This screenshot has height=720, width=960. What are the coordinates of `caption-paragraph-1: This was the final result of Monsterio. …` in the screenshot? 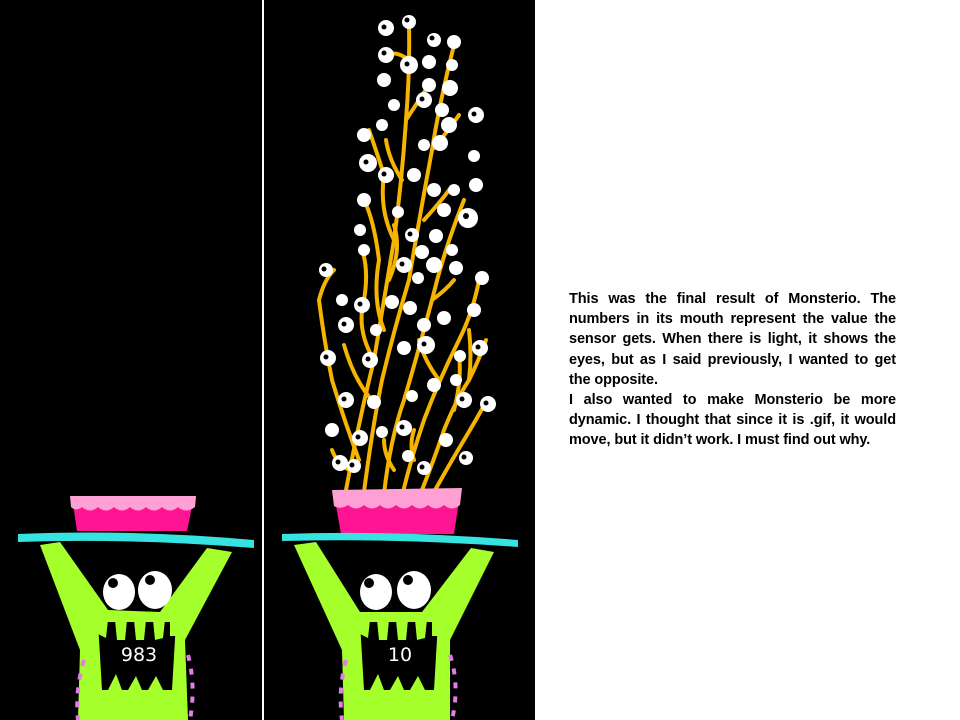 It's located at (732, 339).